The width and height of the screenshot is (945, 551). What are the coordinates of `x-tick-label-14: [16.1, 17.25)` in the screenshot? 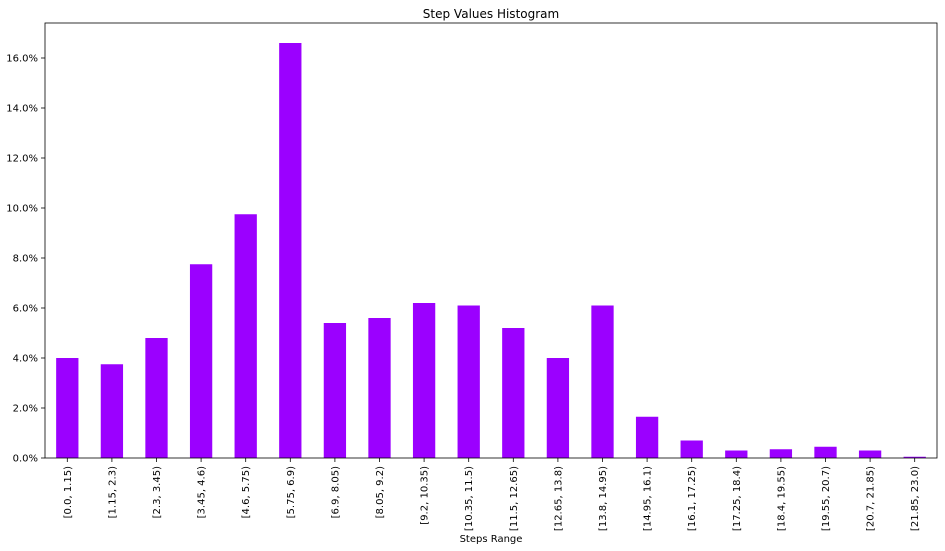 It's located at (692, 498).